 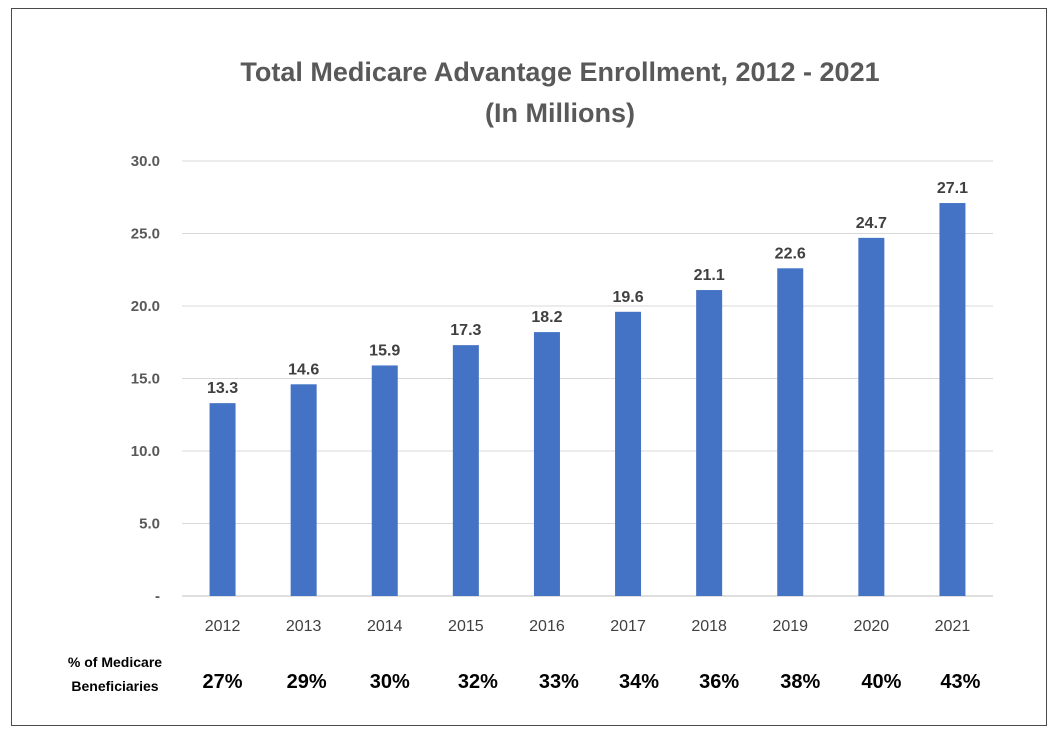 I want to click on y-tick-label: 25.0, so click(x=145, y=234).